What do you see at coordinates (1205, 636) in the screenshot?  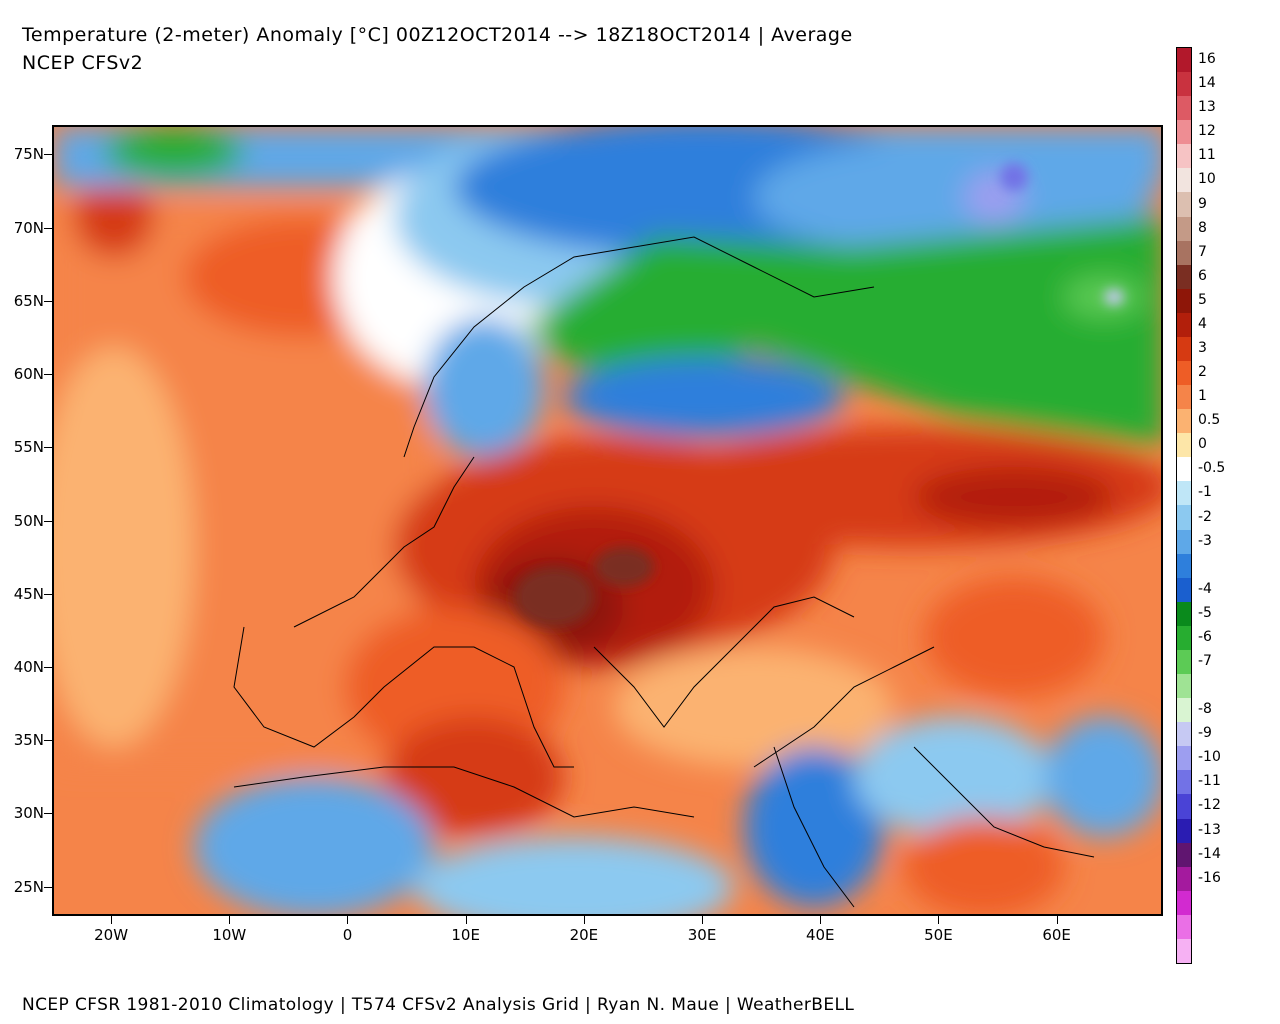 I see `colorbar-label: -6` at bounding box center [1205, 636].